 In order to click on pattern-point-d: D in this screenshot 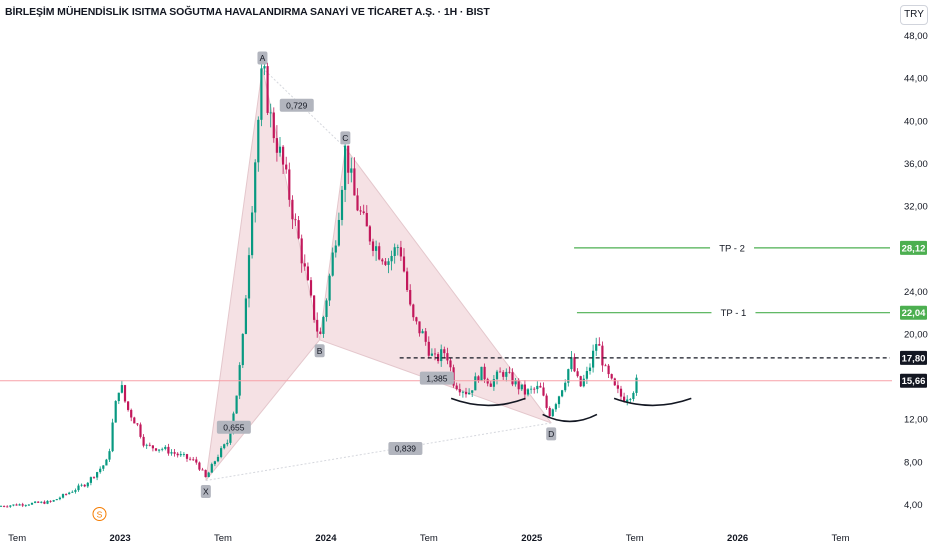, I will do `click(551, 434)`.